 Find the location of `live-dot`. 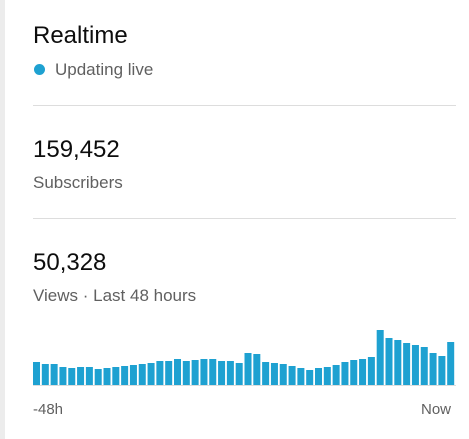

live-dot is located at coordinates (39, 69).